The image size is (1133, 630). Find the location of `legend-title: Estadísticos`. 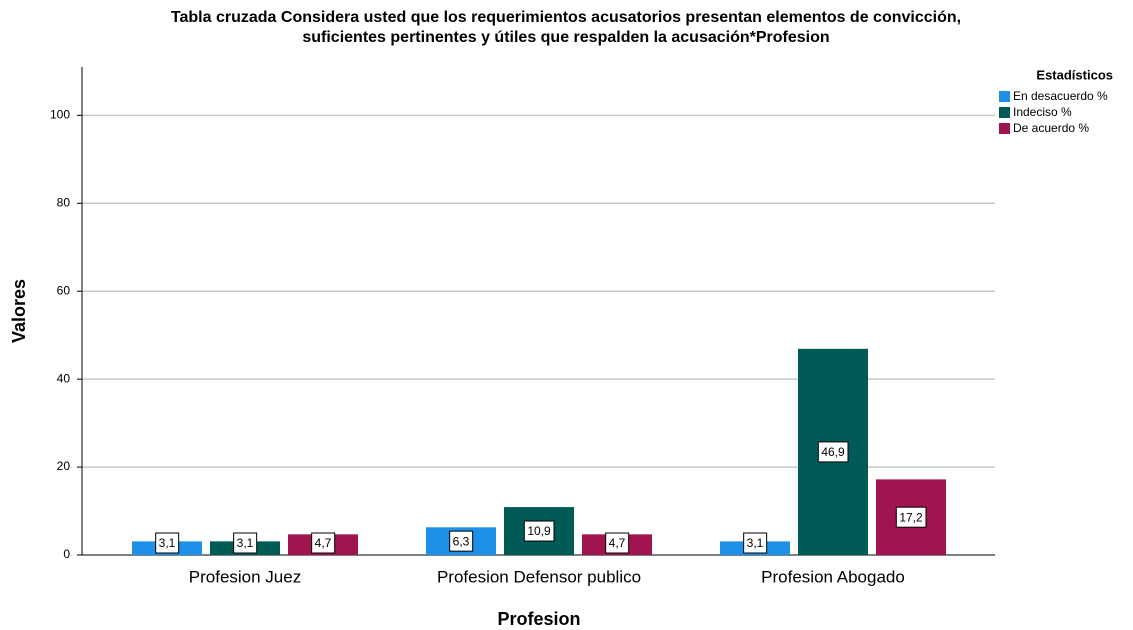

legend-title: Estadísticos is located at coordinates (1074, 74).